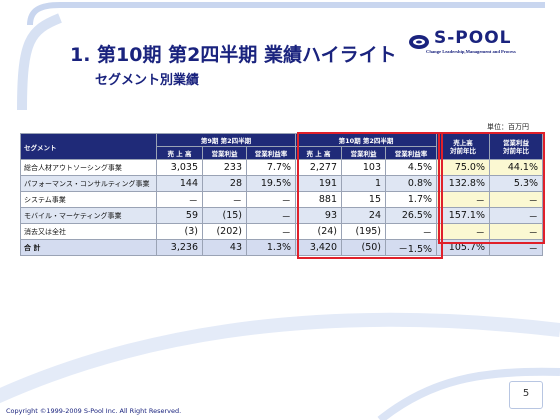  I want to click on cell-profit-yoy: 5.3%, so click(516, 183).